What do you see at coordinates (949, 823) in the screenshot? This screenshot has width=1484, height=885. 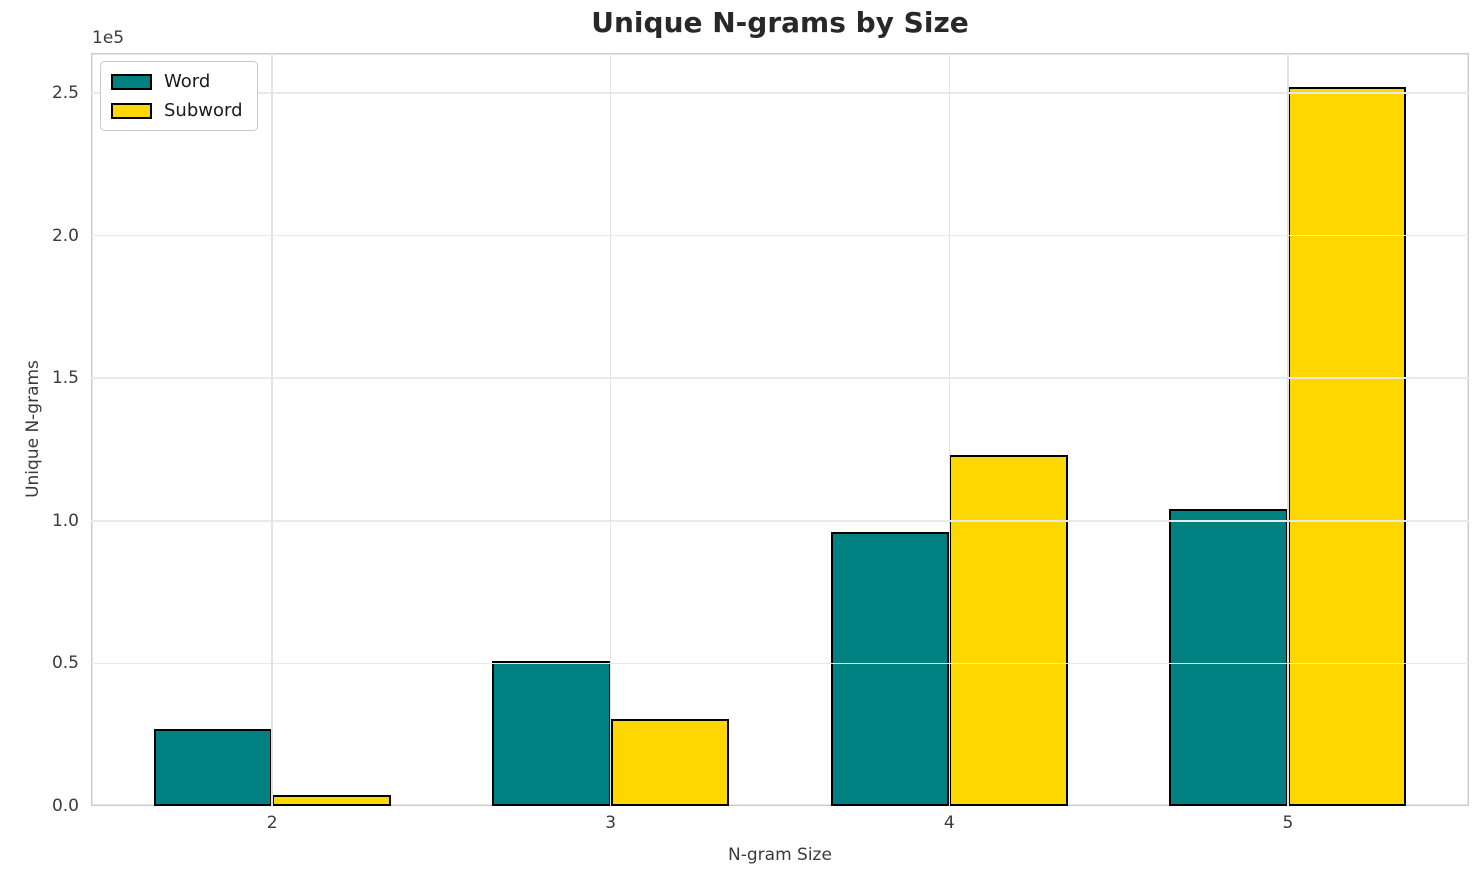 I see `x-tick-label: 4` at bounding box center [949, 823].